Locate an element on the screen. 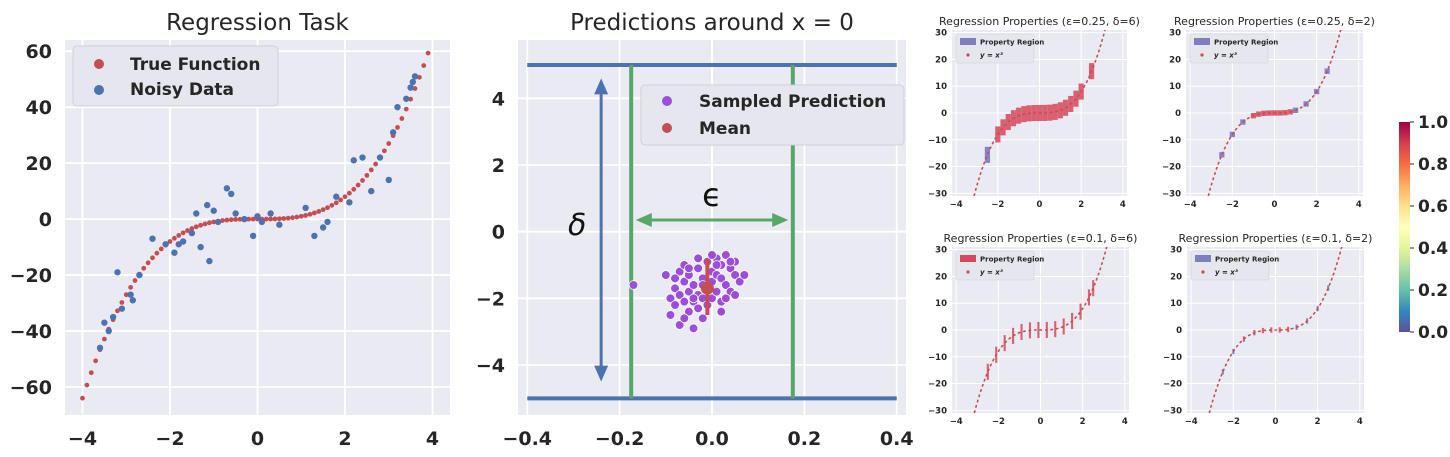 The height and width of the screenshot is (457, 1450). x-tick-label: 0.2 is located at coordinates (805, 439).